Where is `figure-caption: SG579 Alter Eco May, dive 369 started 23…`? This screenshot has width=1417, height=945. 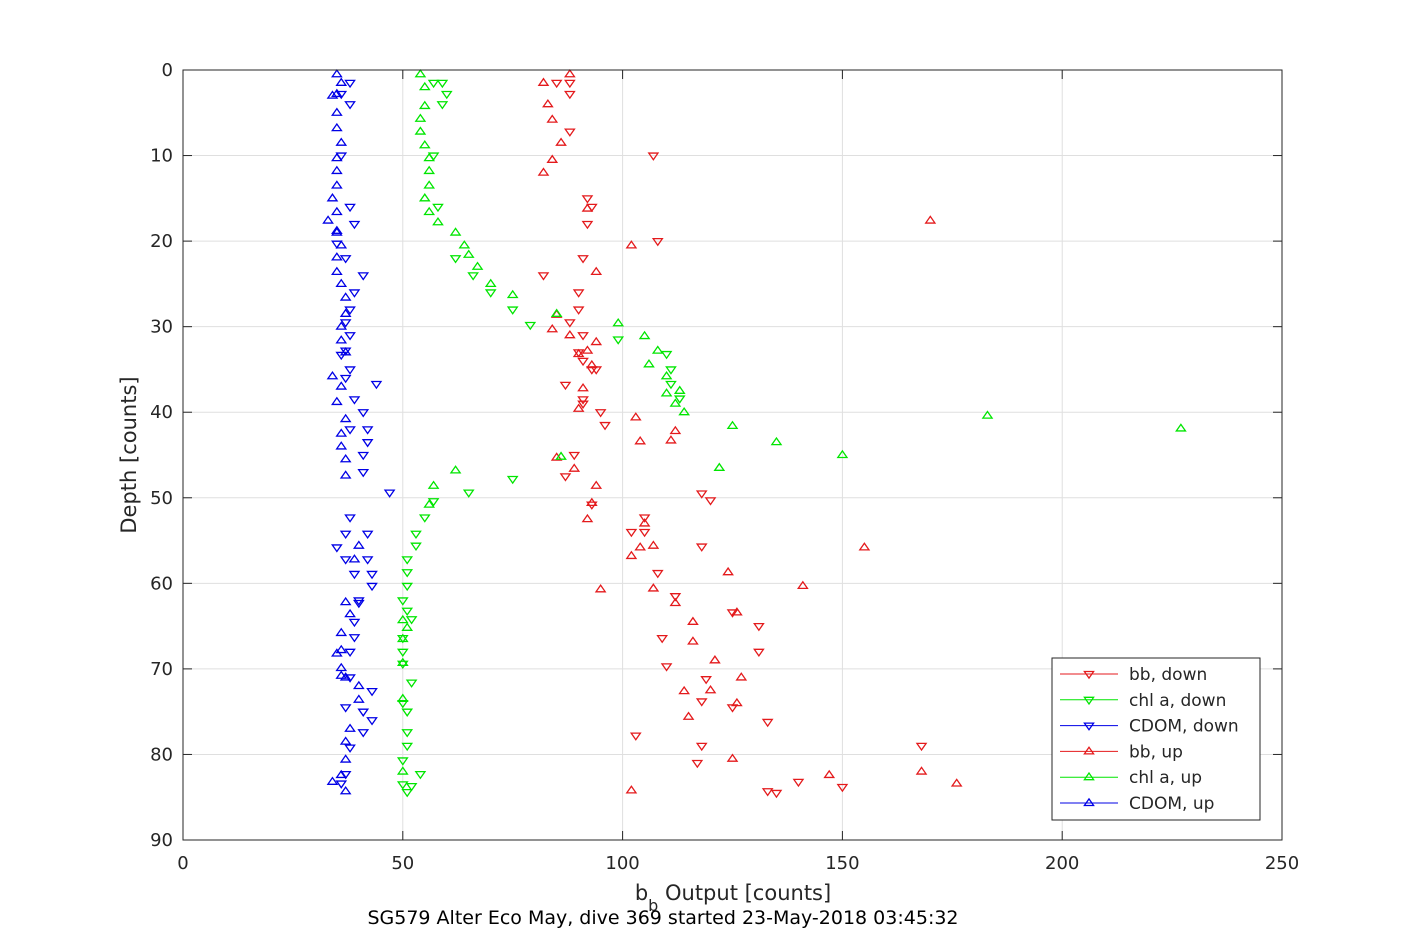 figure-caption: SG579 Alter Eco May, dive 369 started 23… is located at coordinates (662, 918).